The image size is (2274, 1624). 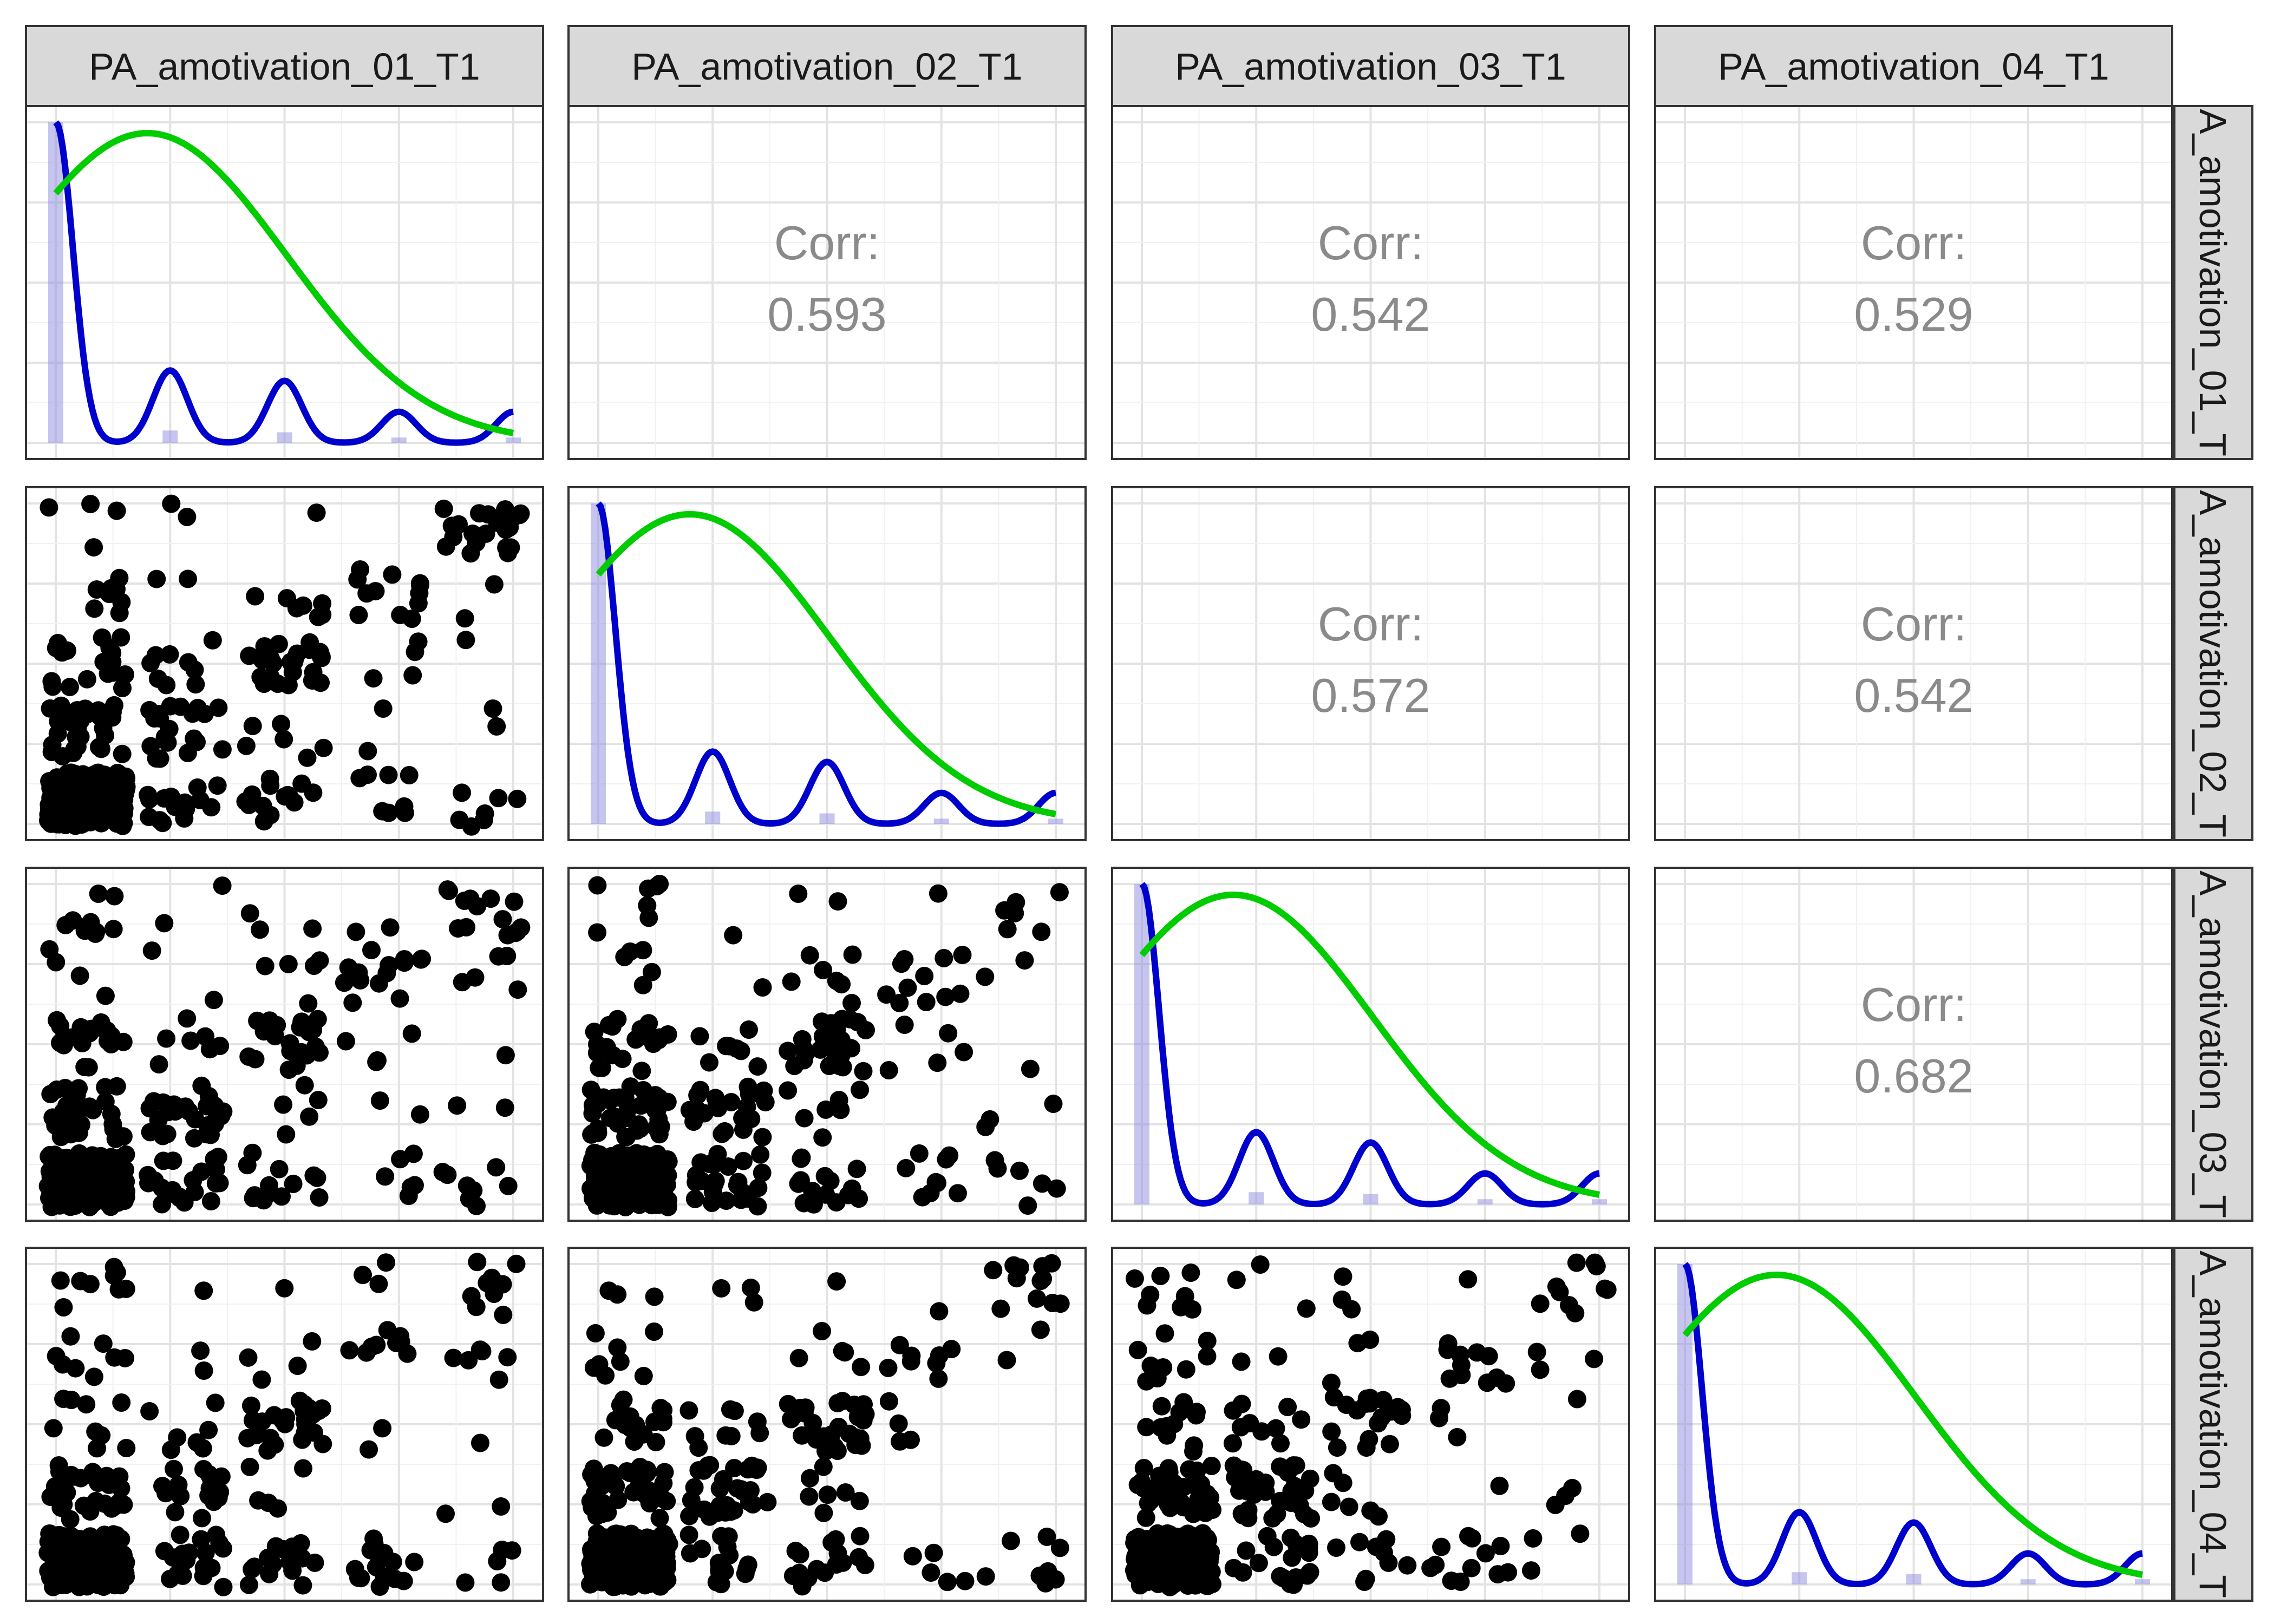 I want to click on histogram-bar, so click(x=2028, y=1581).